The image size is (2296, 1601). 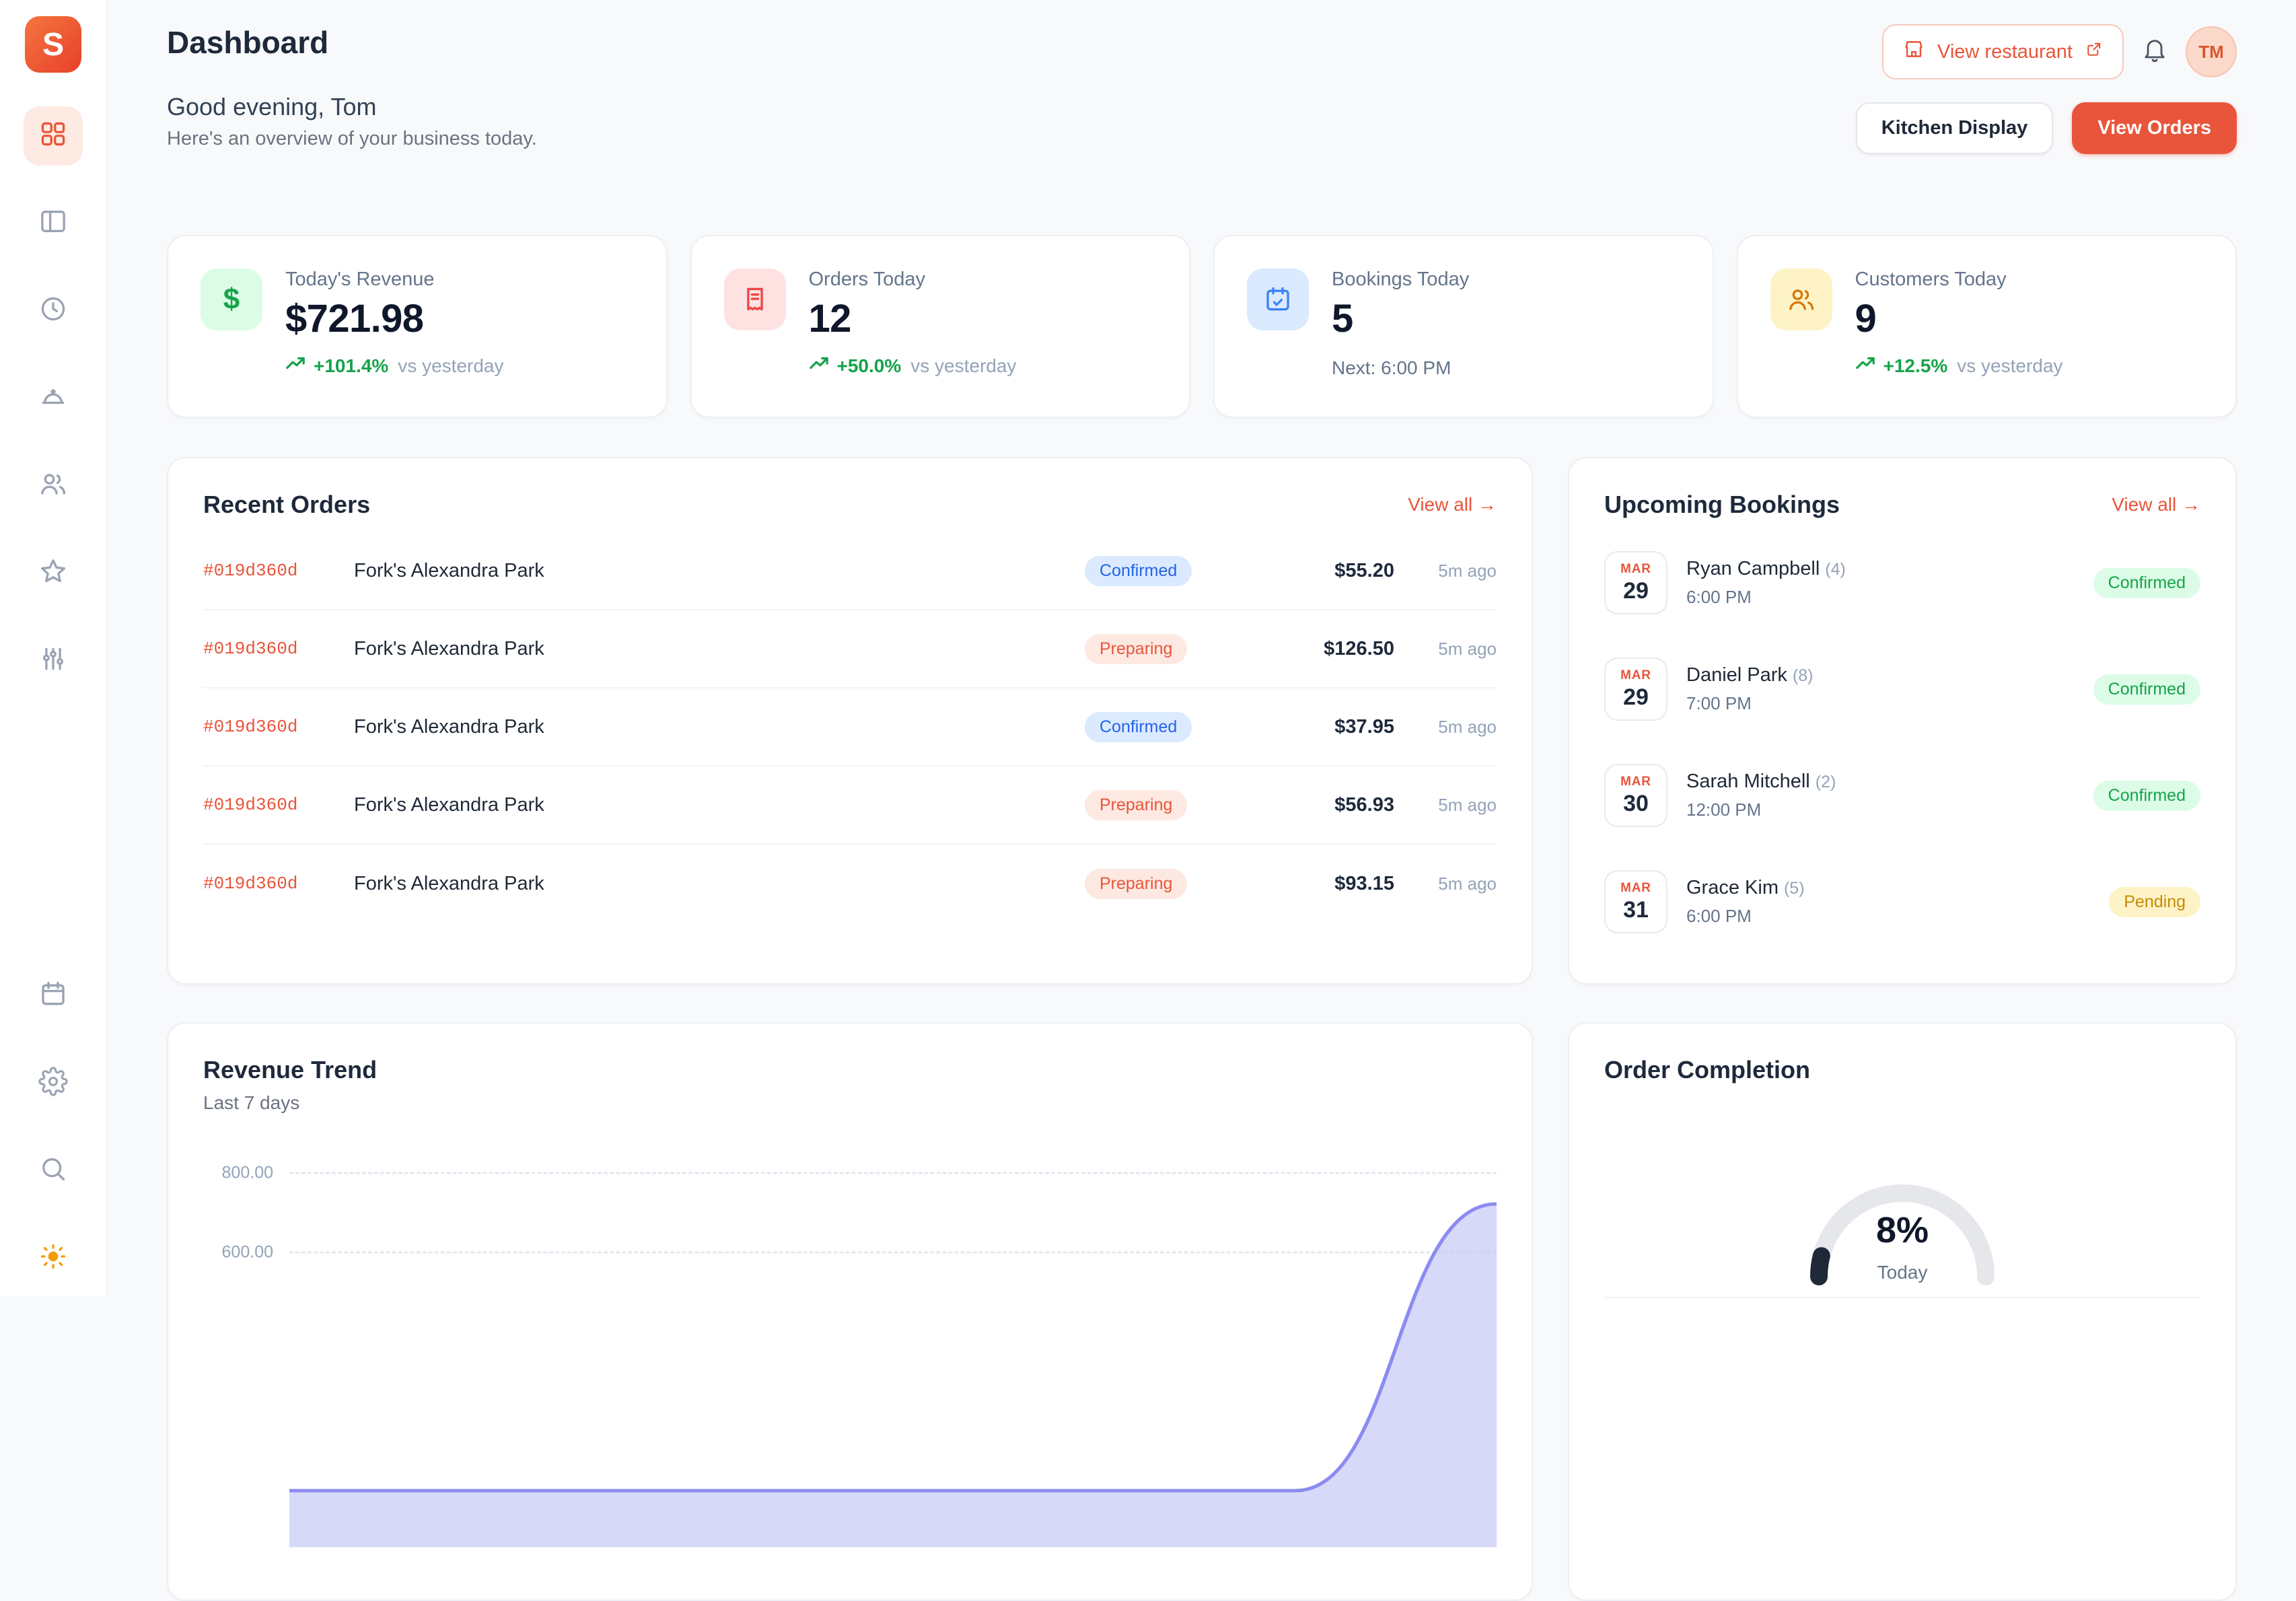 What do you see at coordinates (1986, 326) in the screenshot?
I see `stat-card-customers: Customers Today 9 +12.5% vs yesterday` at bounding box center [1986, 326].